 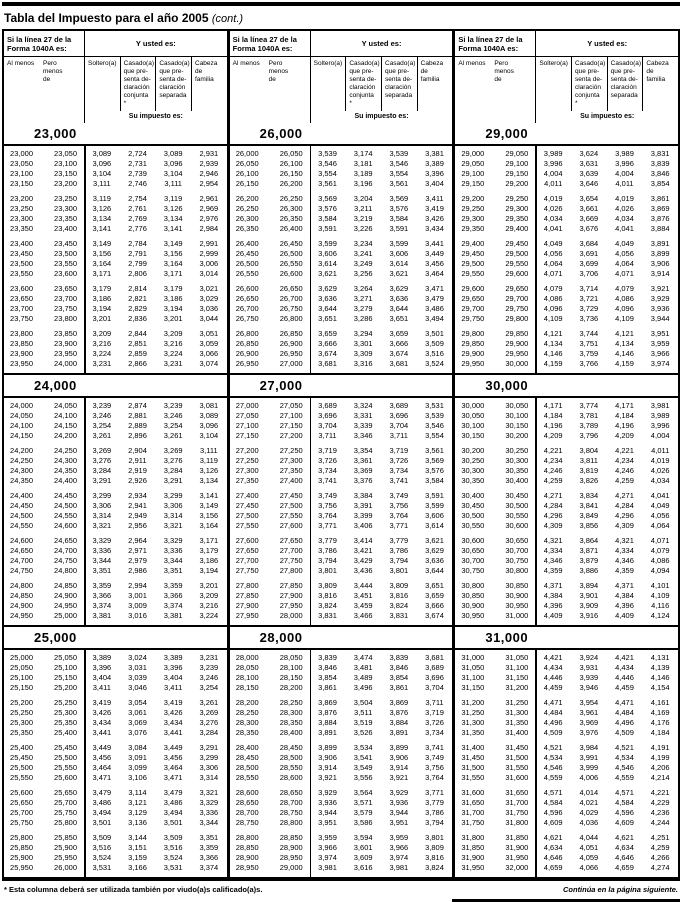 I want to click on cell-tax-married-joint: 4,006, so click(x=589, y=777).